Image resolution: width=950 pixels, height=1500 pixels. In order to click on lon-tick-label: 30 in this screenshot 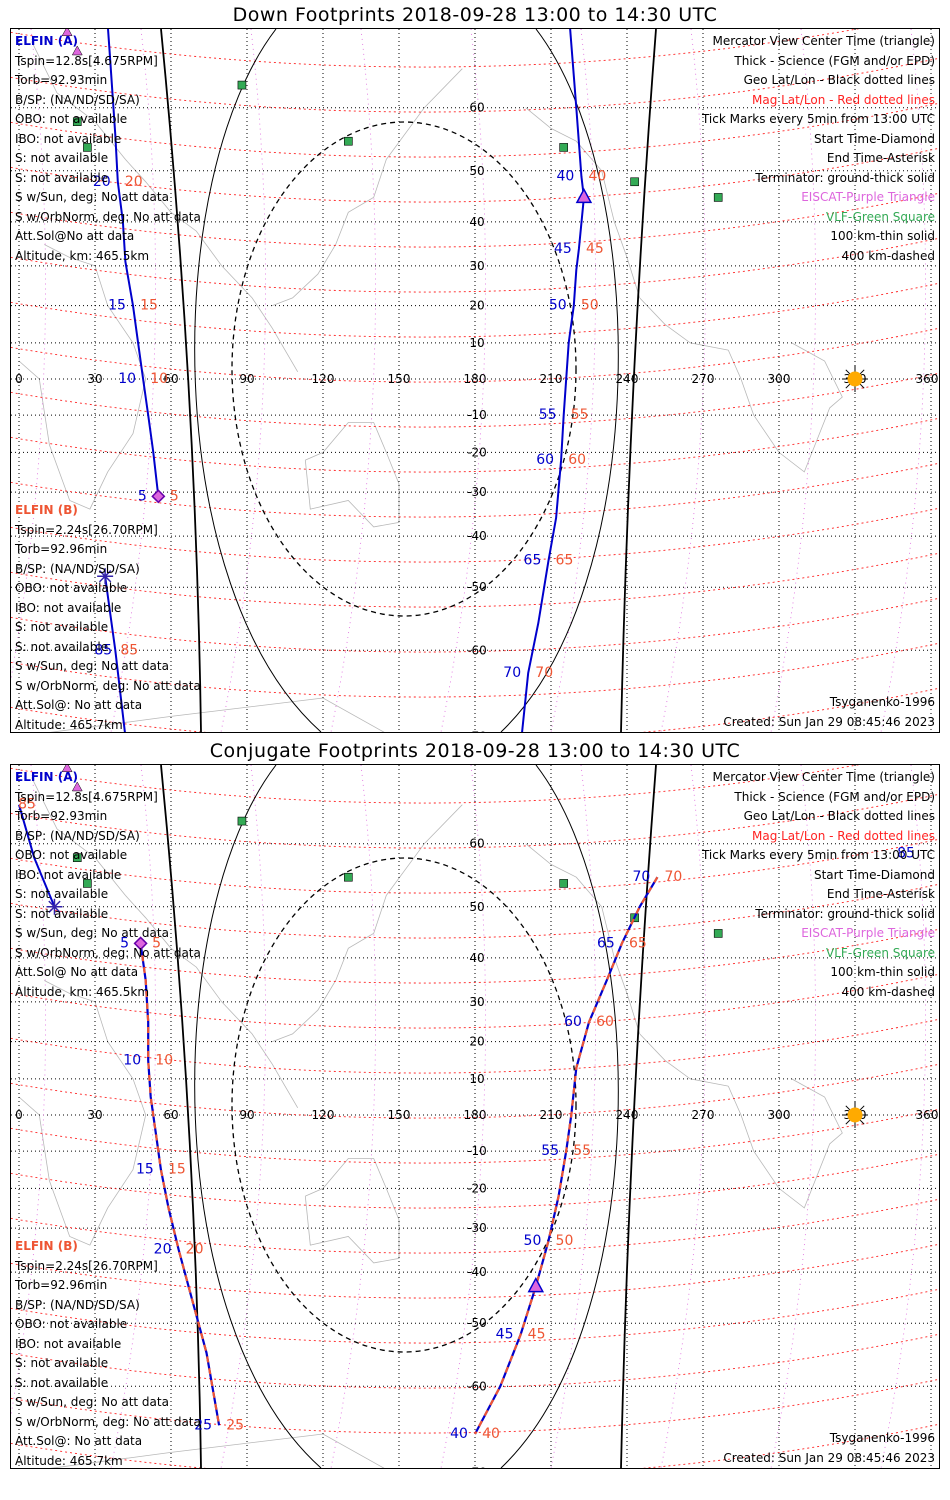, I will do `click(94, 1115)`.